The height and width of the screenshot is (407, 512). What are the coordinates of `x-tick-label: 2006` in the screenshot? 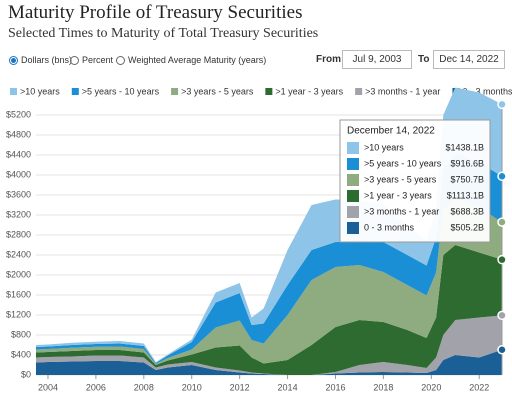 It's located at (96, 387).